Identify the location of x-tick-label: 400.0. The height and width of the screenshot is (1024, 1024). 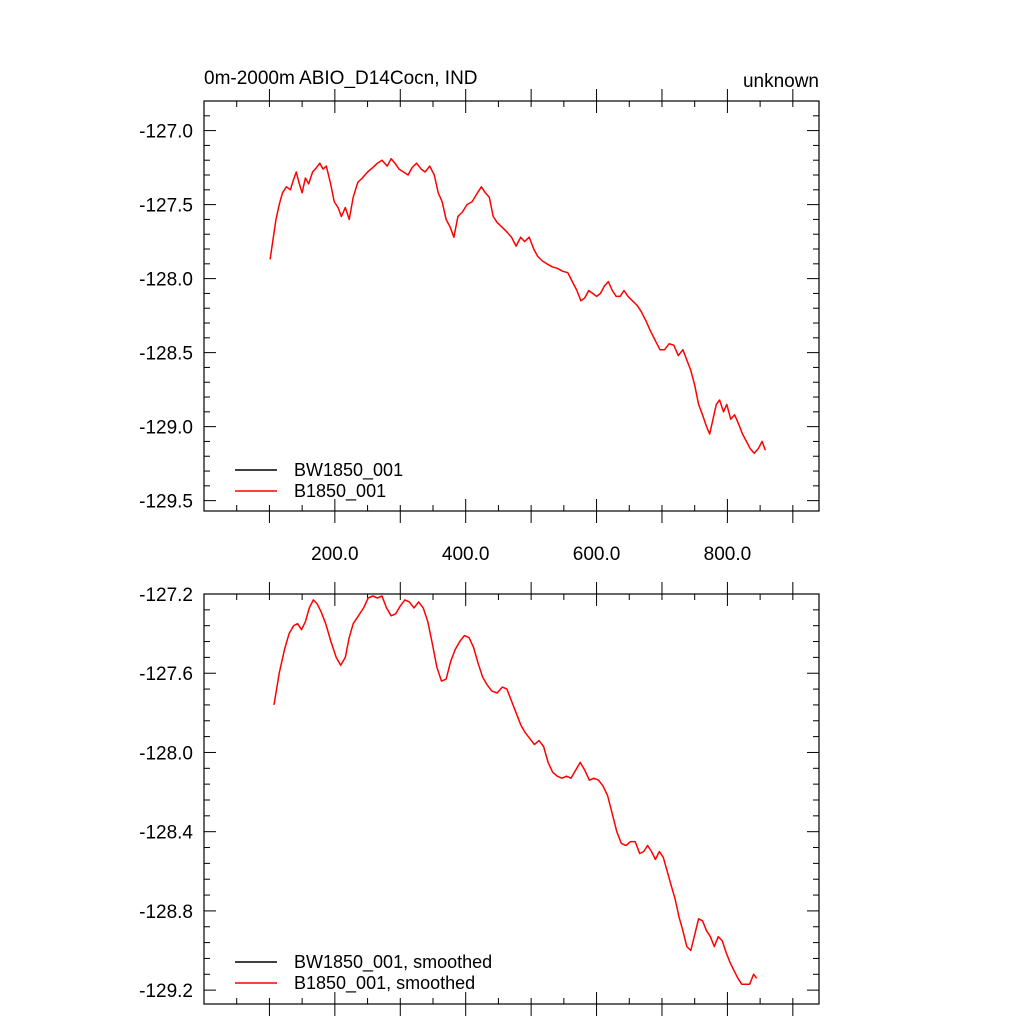
(466, 554).